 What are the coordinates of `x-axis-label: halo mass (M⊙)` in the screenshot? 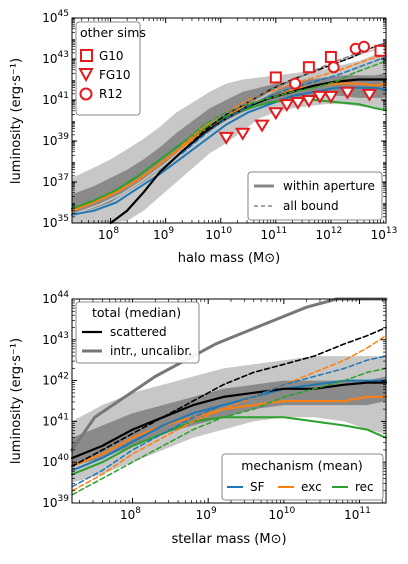 It's located at (229, 258).